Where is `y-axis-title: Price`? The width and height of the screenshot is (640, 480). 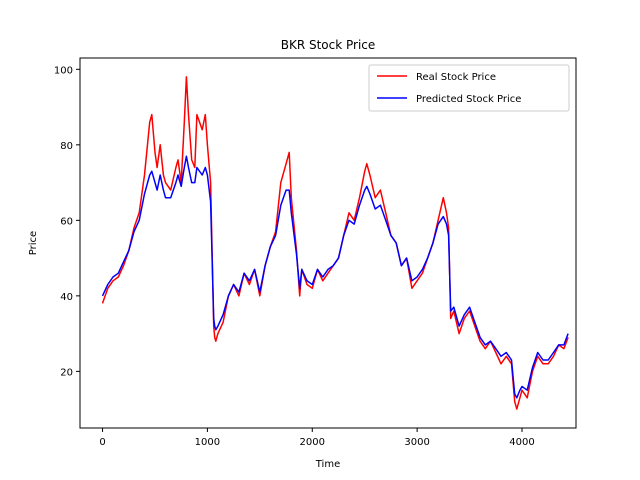 y-axis-title: Price is located at coordinates (33, 243).